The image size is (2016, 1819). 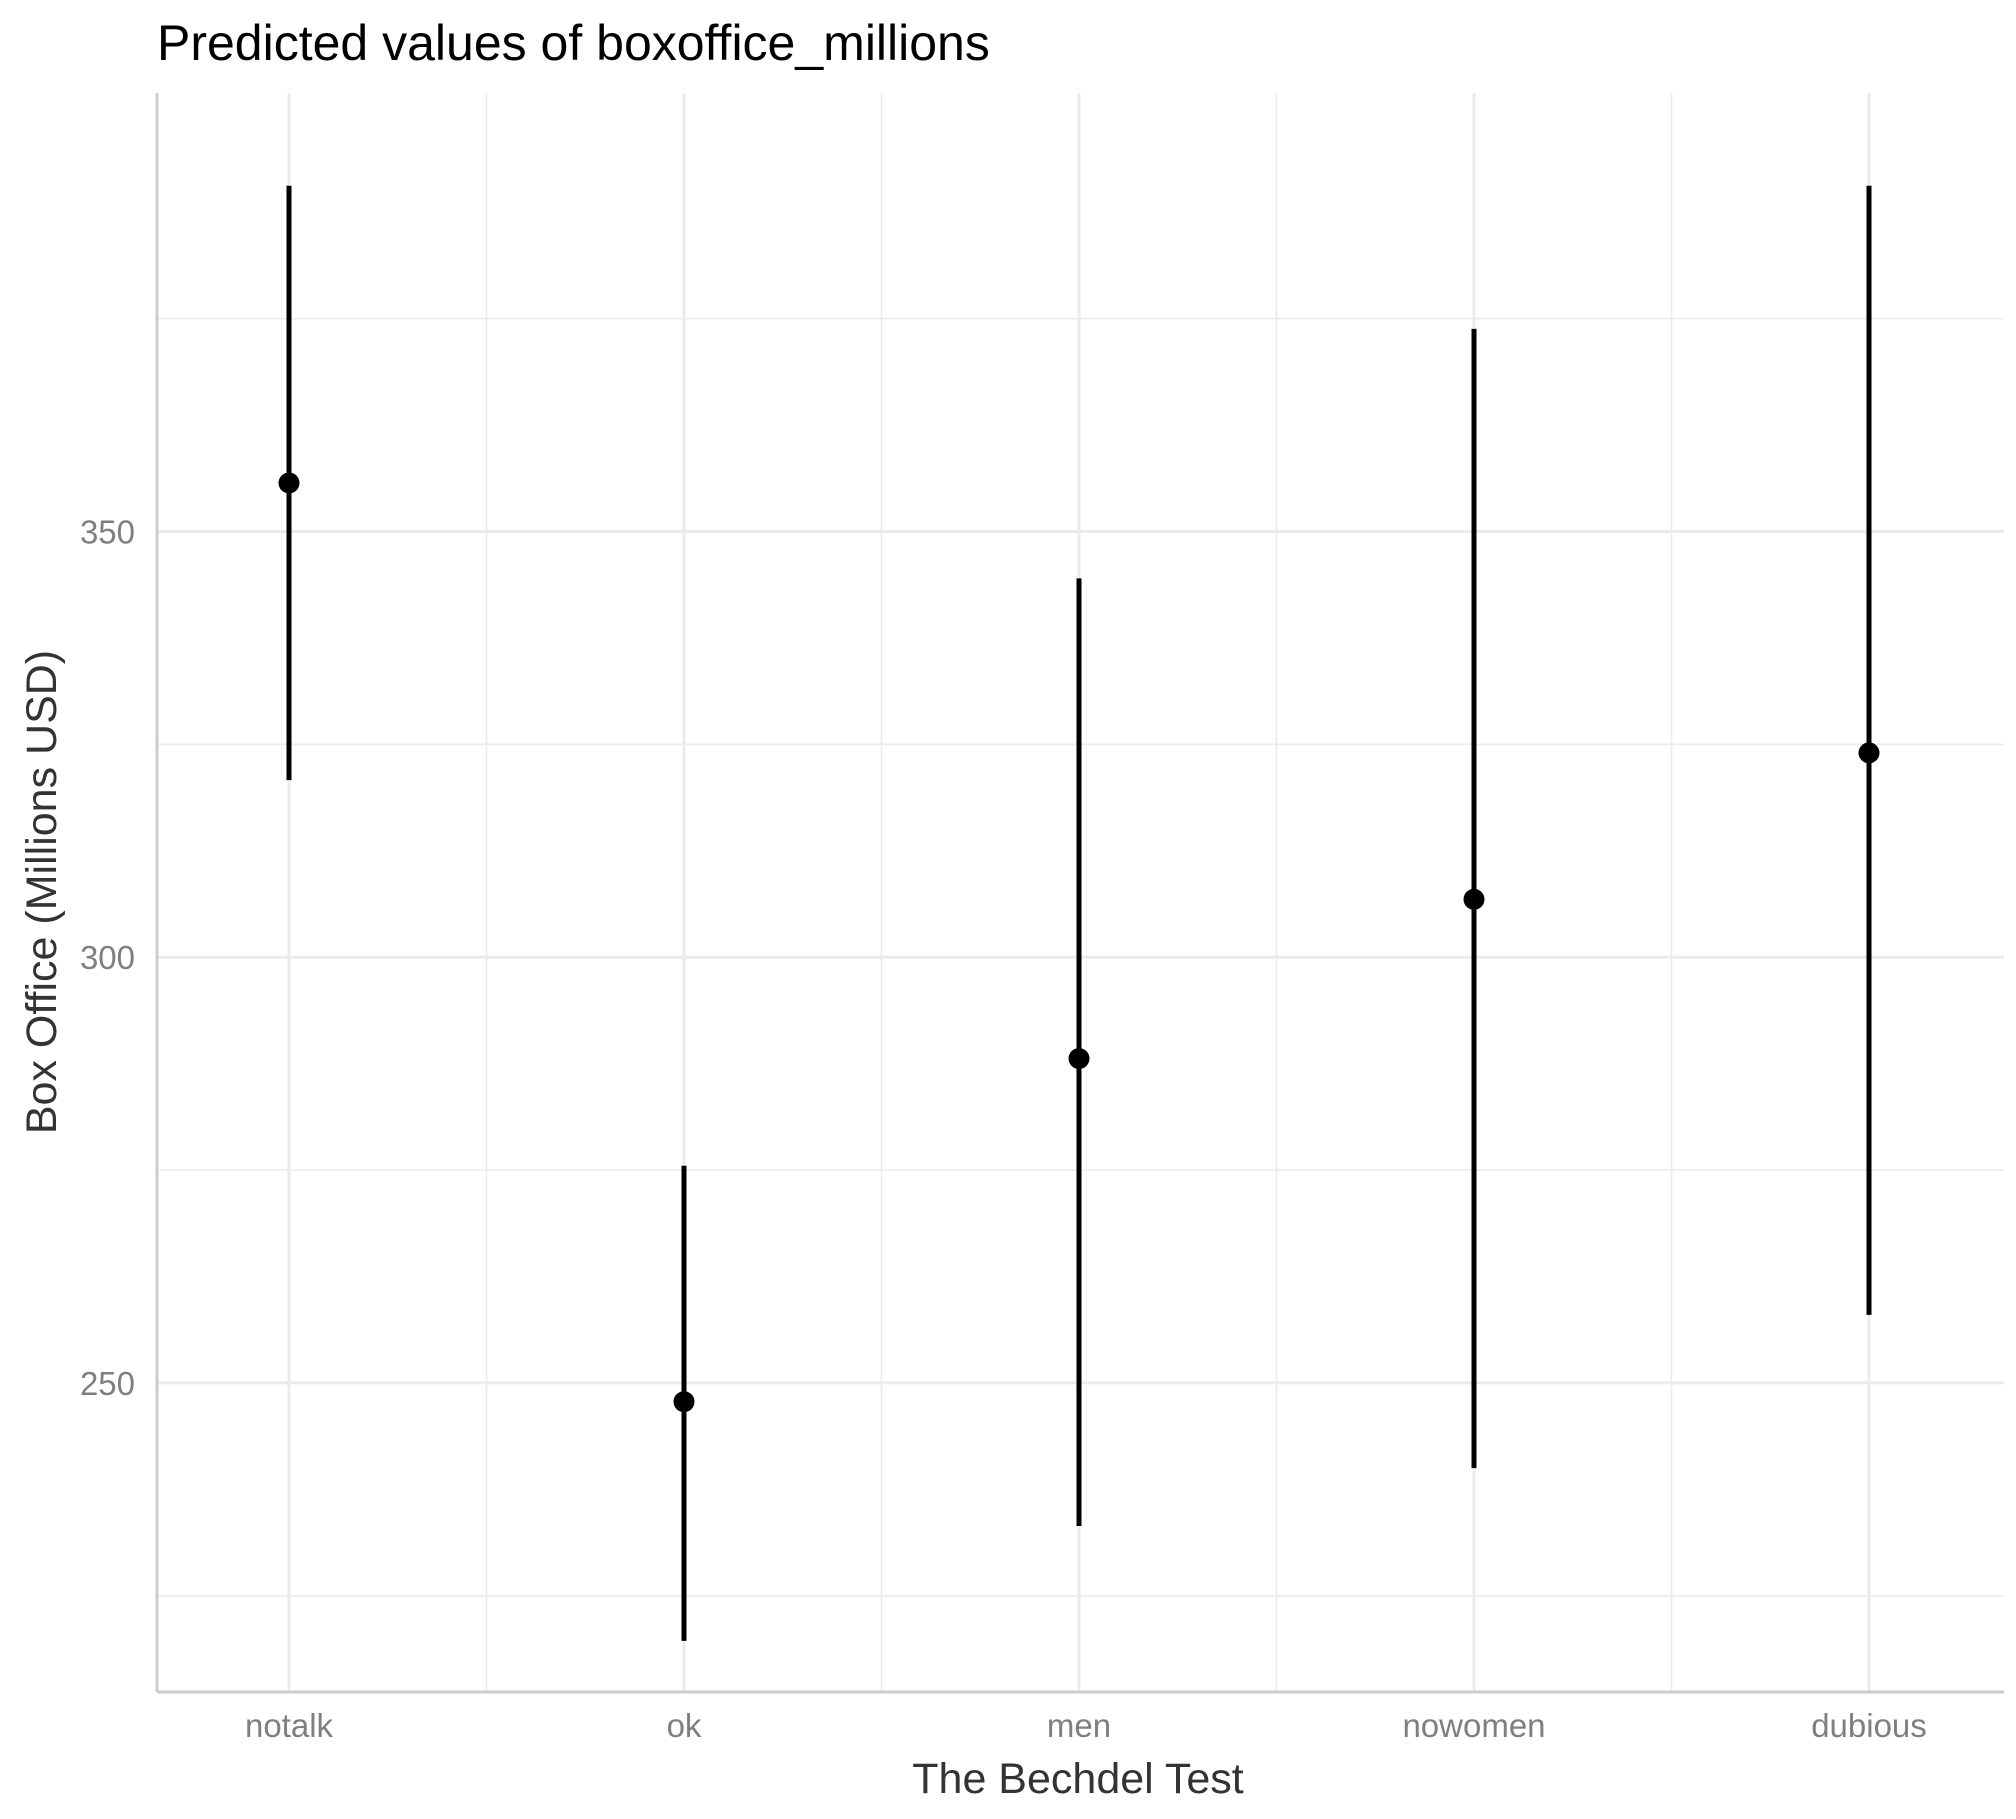 I want to click on x-tick-label: ok, so click(x=684, y=1725).